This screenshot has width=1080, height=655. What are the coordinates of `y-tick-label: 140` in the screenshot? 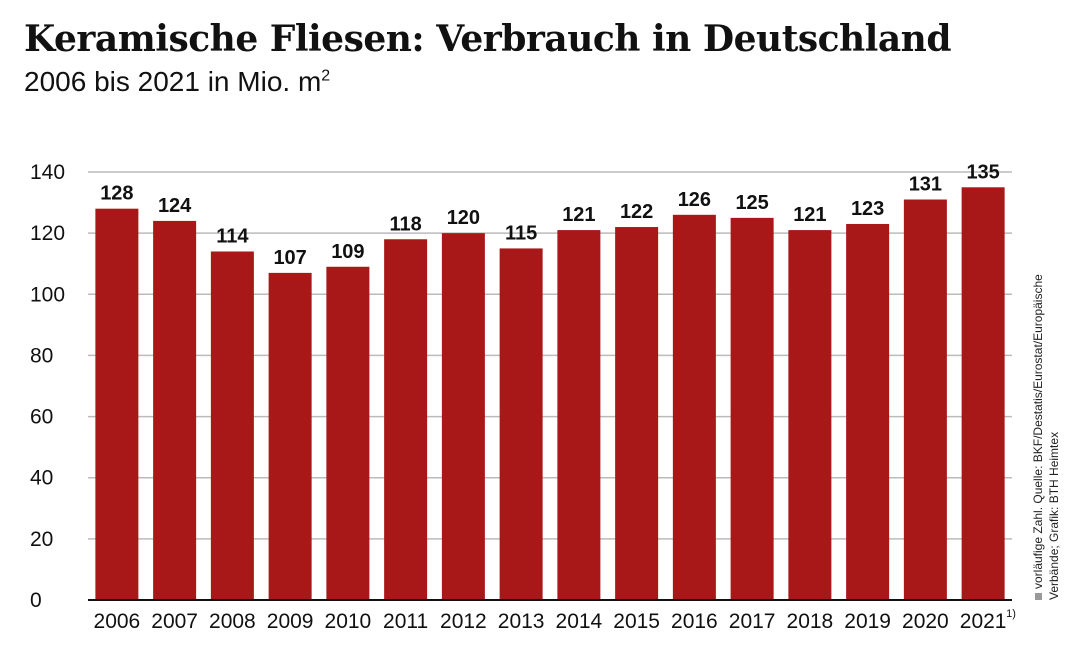 It's located at (47, 172).